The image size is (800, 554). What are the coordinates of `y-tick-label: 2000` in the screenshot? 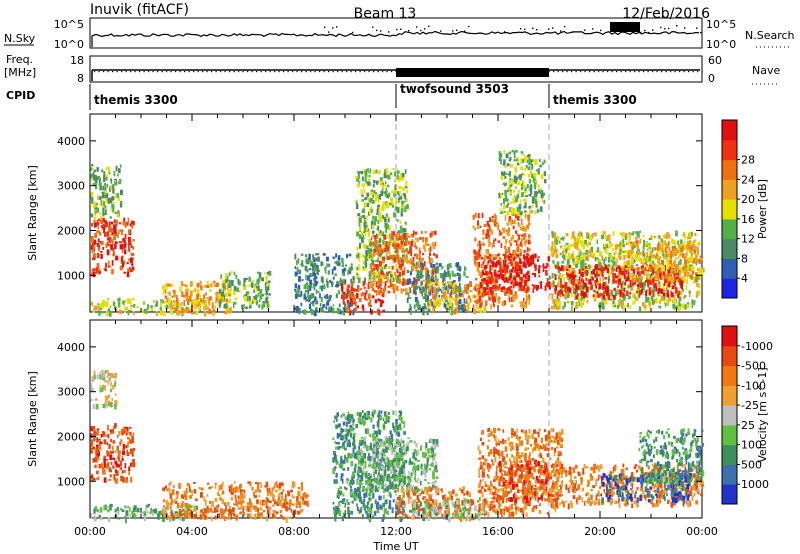 It's located at (71, 230).